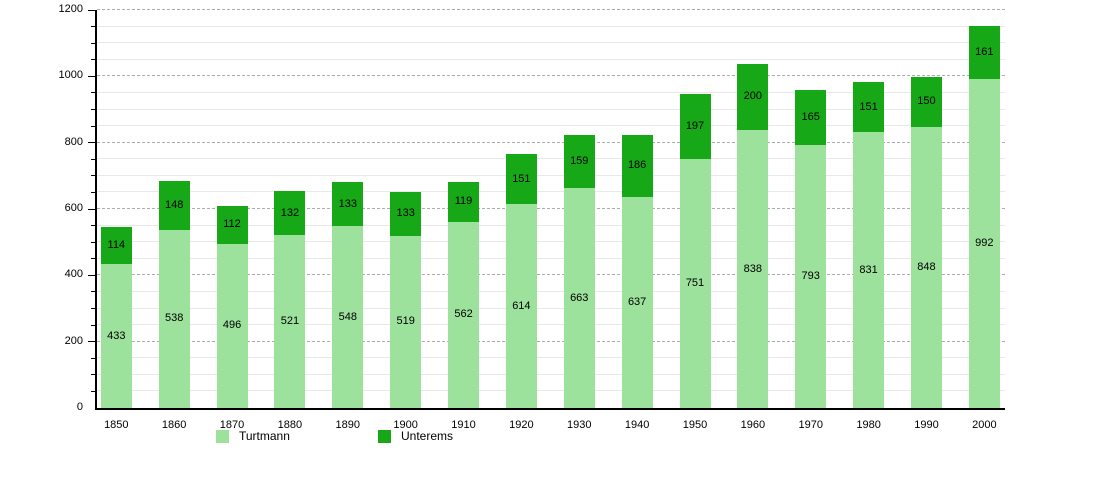 The width and height of the screenshot is (1100, 500). I want to click on bar-group-1880: 521 132, so click(290, 209).